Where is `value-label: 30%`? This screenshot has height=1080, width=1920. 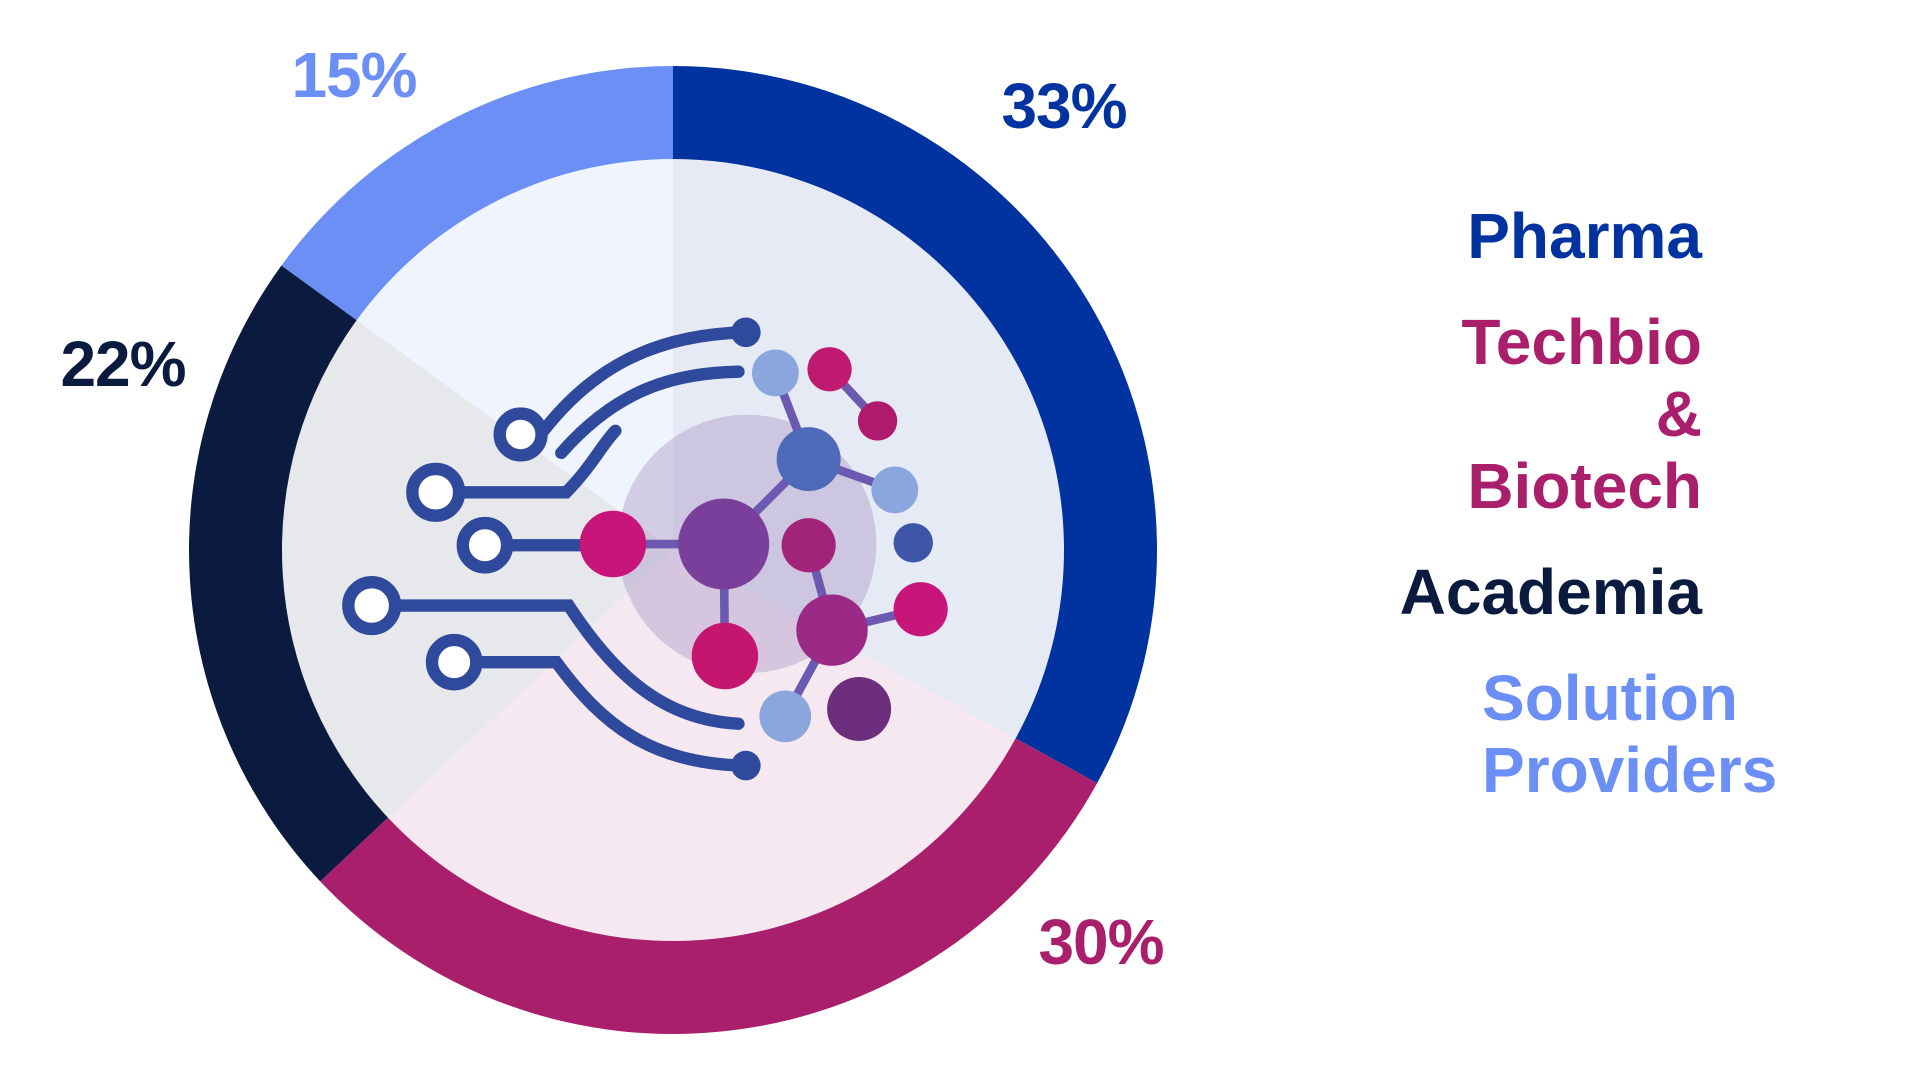 value-label: 30% is located at coordinates (1100, 942).